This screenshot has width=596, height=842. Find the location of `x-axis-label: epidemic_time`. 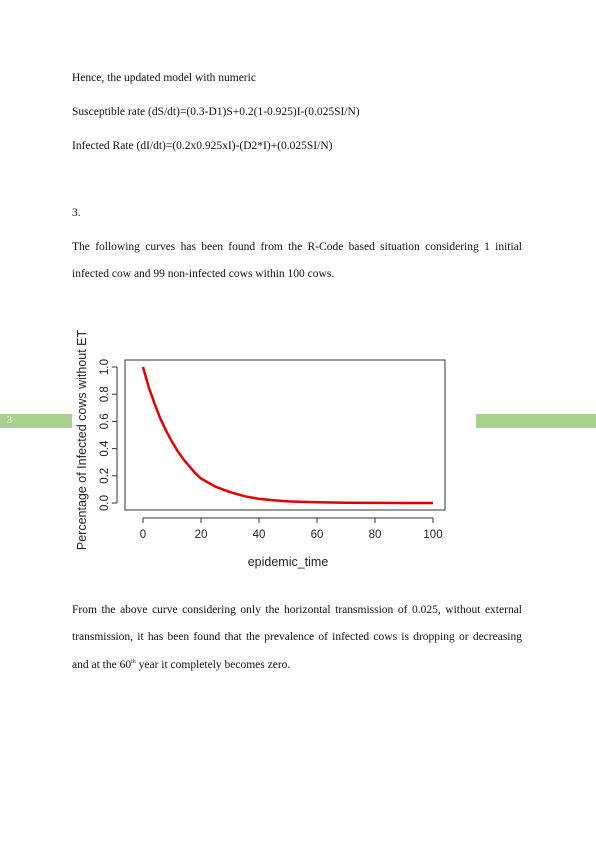

x-axis-label: epidemic_time is located at coordinates (288, 562).